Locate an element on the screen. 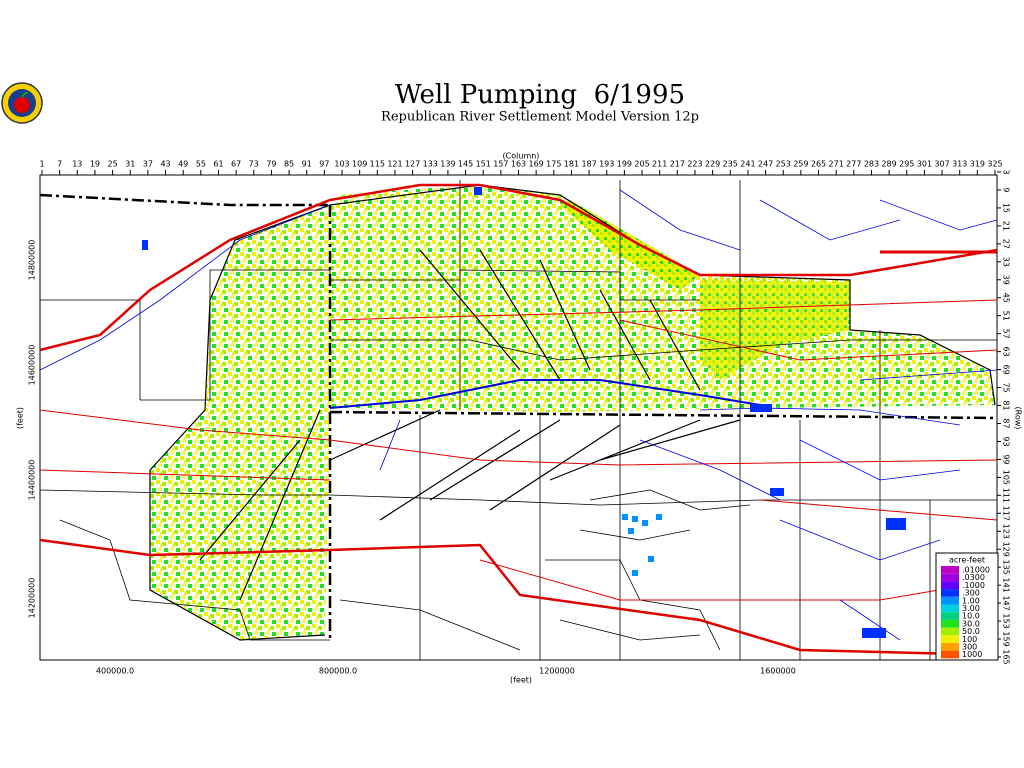 Image resolution: width=1024 pixels, height=768 pixels. column-tick-label: 109 is located at coordinates (359, 164).